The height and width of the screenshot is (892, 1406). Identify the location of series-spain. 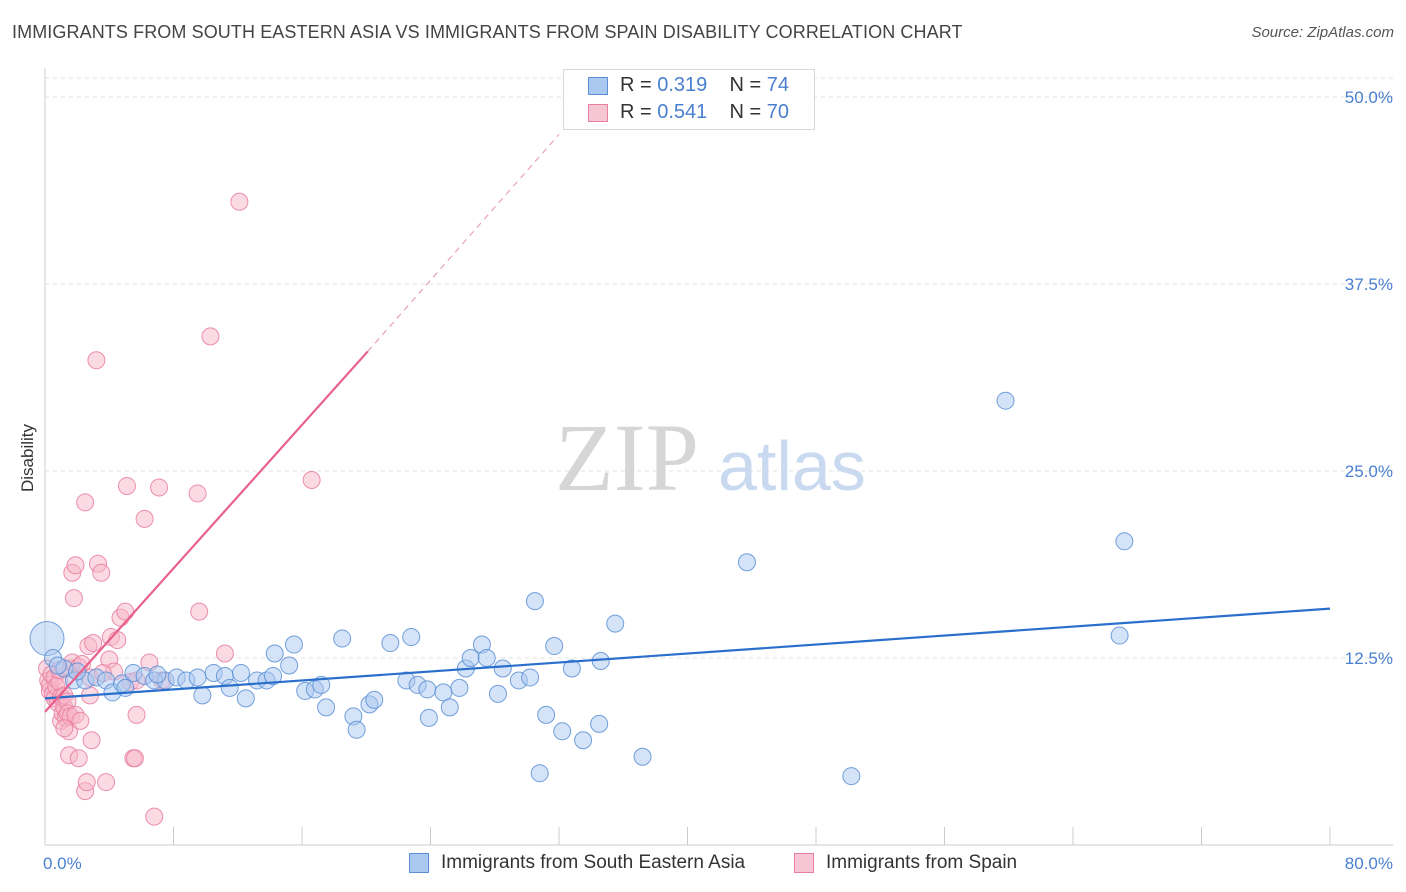
(179, 509).